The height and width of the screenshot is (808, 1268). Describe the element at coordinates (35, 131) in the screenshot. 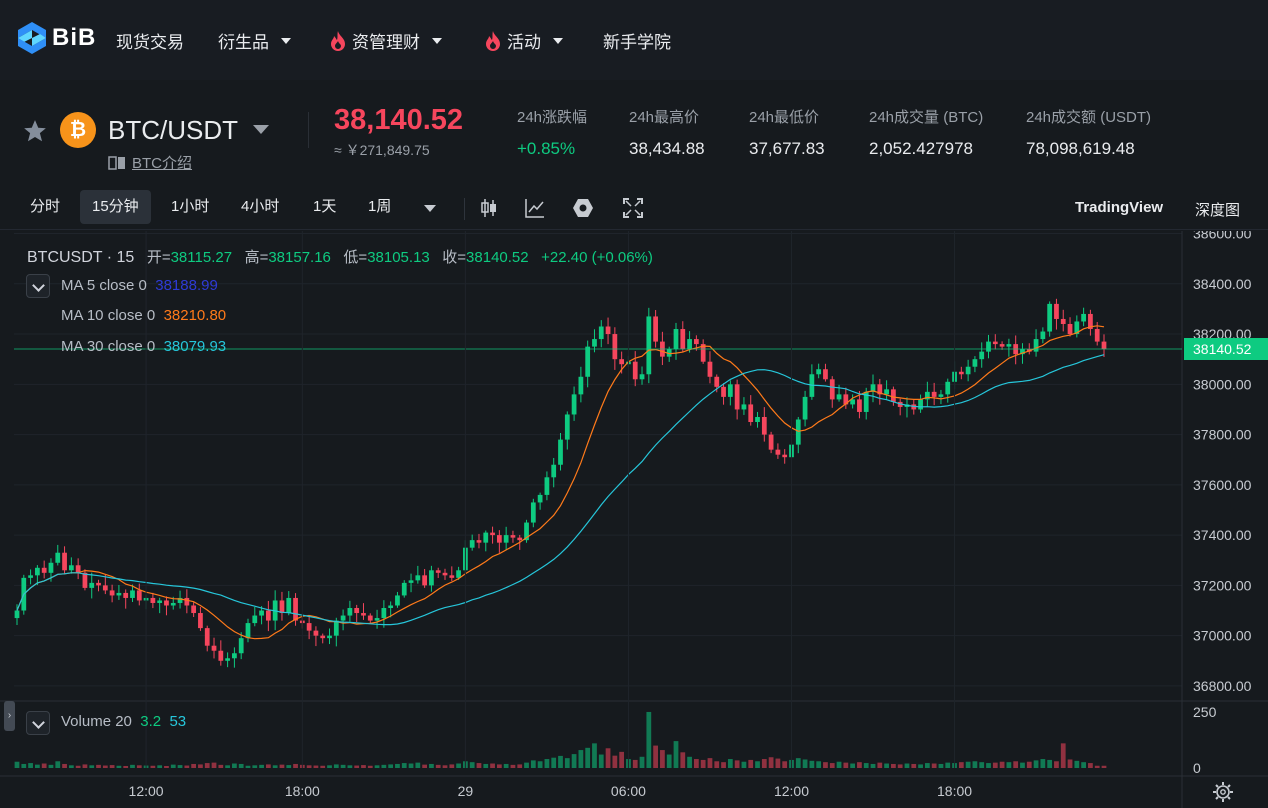

I see `favorite-star-icon` at that location.